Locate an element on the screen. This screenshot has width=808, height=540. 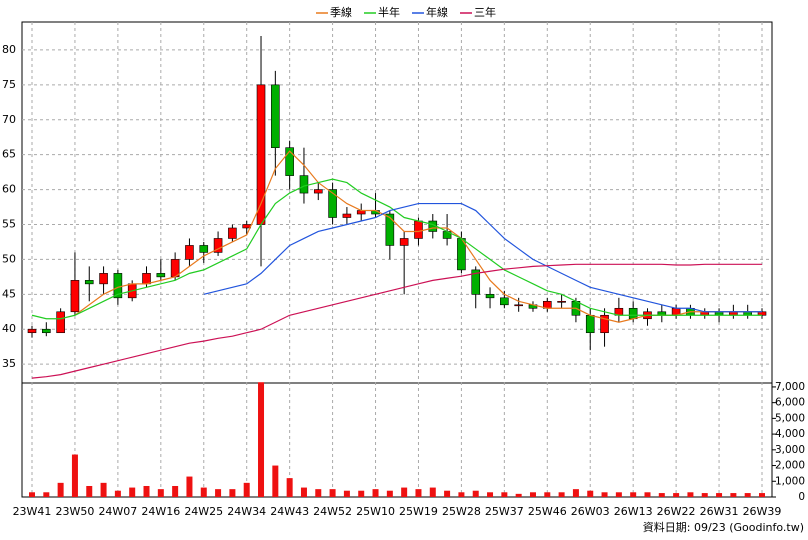
y-tick-label: 75 is located at coordinates (9, 84).